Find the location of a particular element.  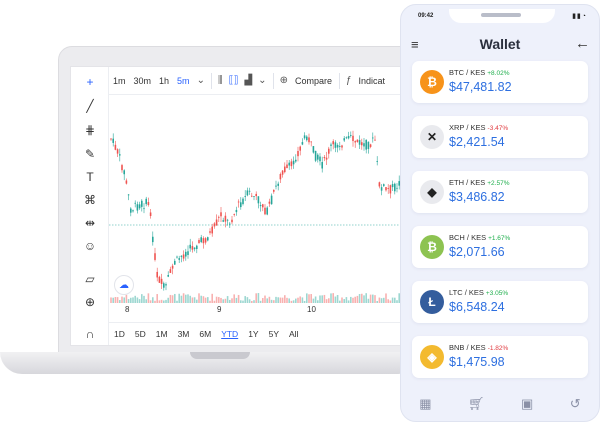

page-title: Wallet is located at coordinates (500, 44).